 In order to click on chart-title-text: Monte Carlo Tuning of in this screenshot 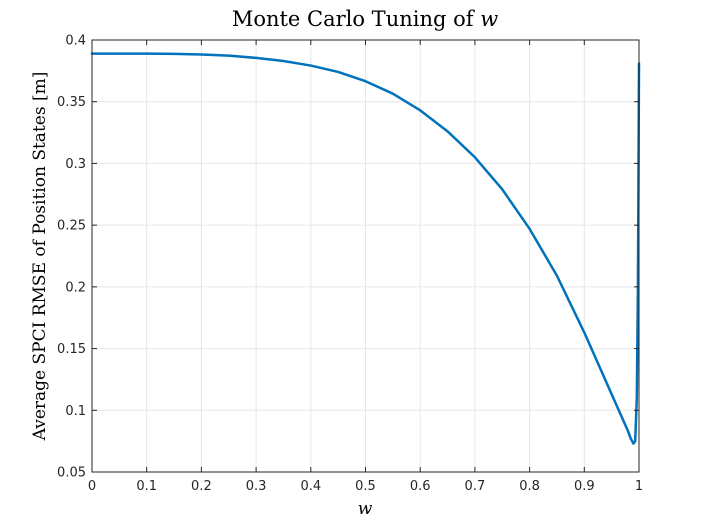, I will do `click(356, 19)`.